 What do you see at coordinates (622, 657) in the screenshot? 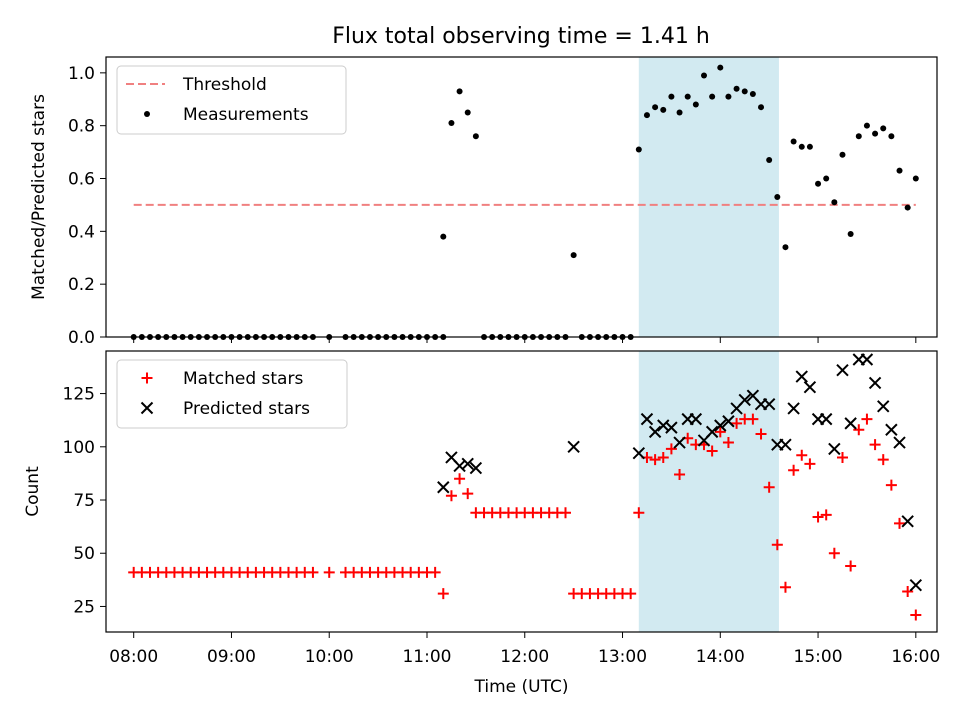
I see `x-tick-label: 13:00` at bounding box center [622, 657].